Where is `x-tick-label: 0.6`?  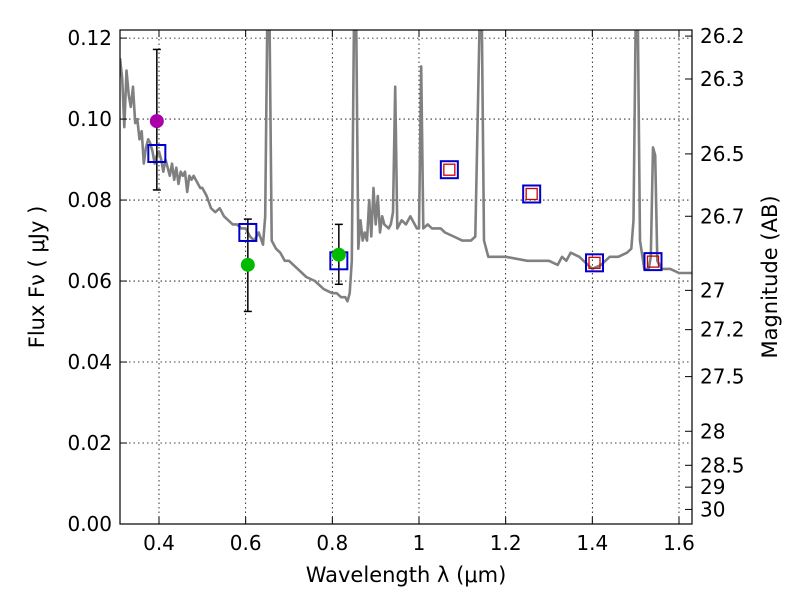 x-tick-label: 0.6 is located at coordinates (246, 543).